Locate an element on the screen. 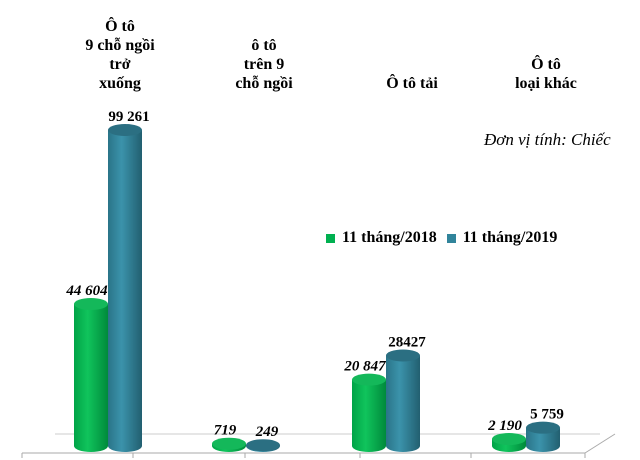 The width and height of the screenshot is (640, 460). legend-swatch-2018 is located at coordinates (330, 238).